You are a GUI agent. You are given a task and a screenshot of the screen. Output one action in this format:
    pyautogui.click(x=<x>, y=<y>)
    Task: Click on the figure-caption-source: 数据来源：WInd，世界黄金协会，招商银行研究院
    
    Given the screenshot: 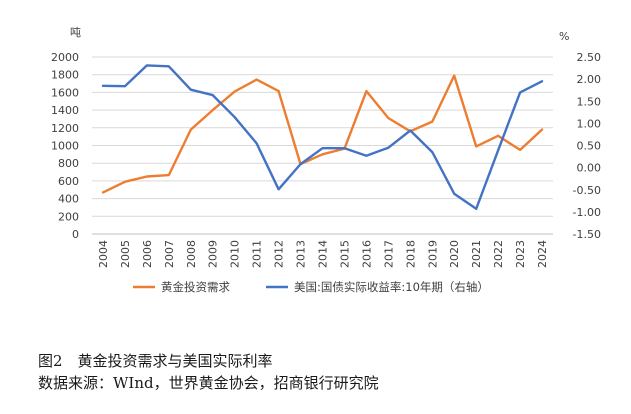 What is the action you would take?
    pyautogui.click(x=208, y=383)
    